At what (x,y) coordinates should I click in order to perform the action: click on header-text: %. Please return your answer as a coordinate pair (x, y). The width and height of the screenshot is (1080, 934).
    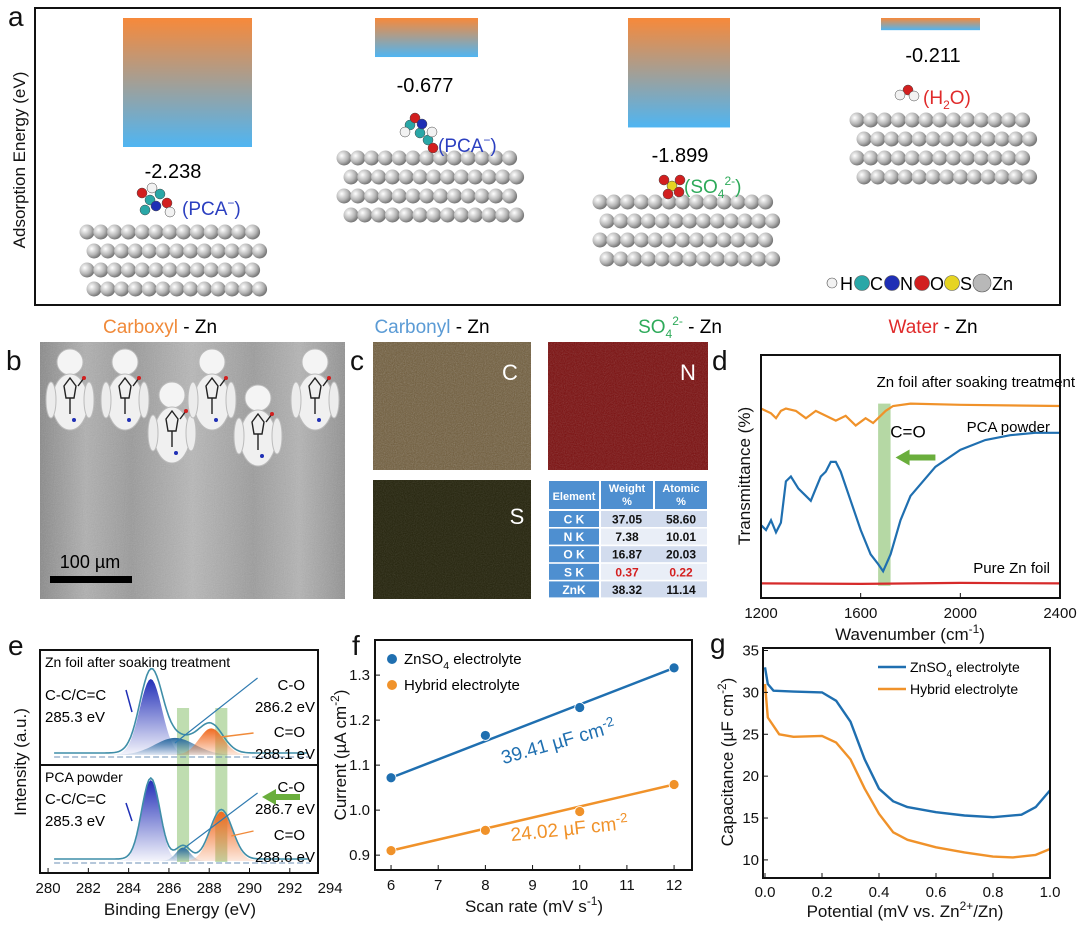
    Looking at the image, I should click on (627, 502).